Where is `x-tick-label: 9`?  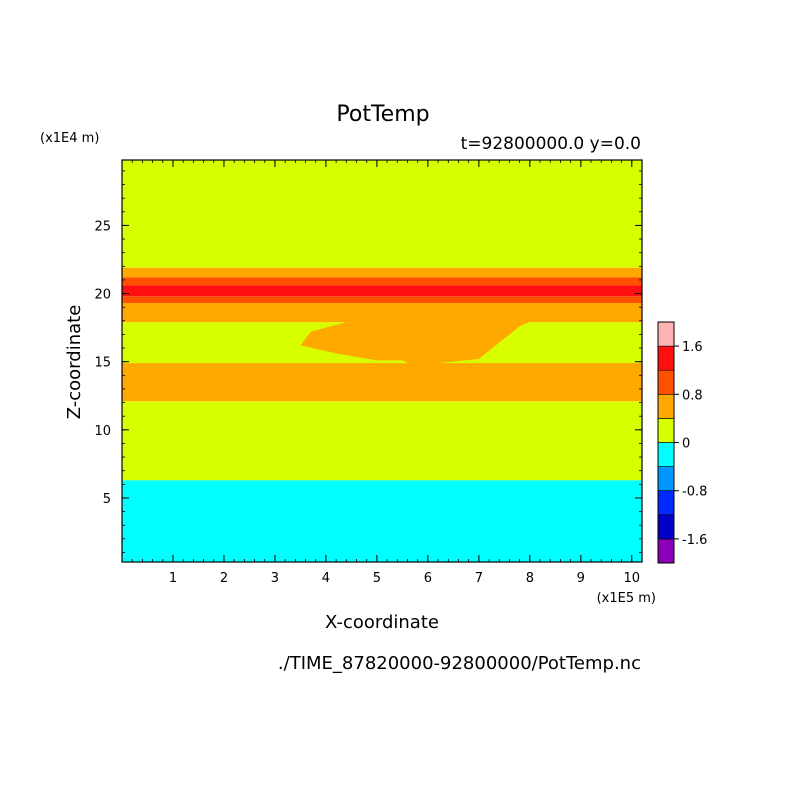 x-tick-label: 9 is located at coordinates (581, 578).